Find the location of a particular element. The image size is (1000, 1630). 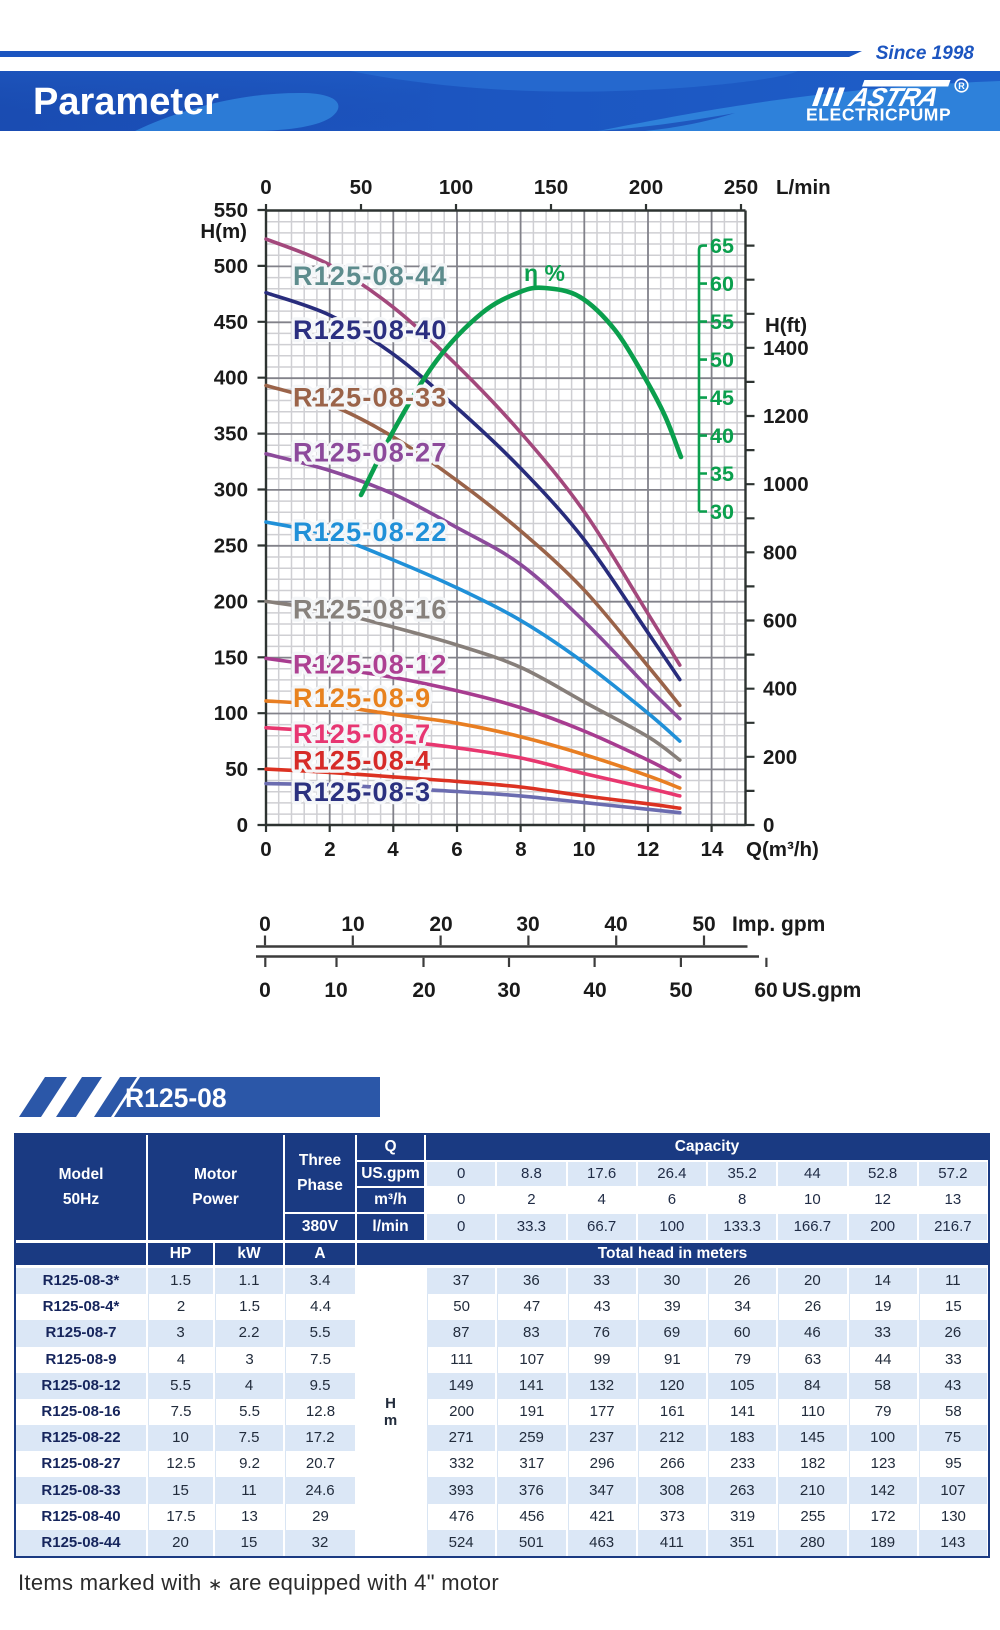

svg-text: 1200 is located at coordinates (786, 416).